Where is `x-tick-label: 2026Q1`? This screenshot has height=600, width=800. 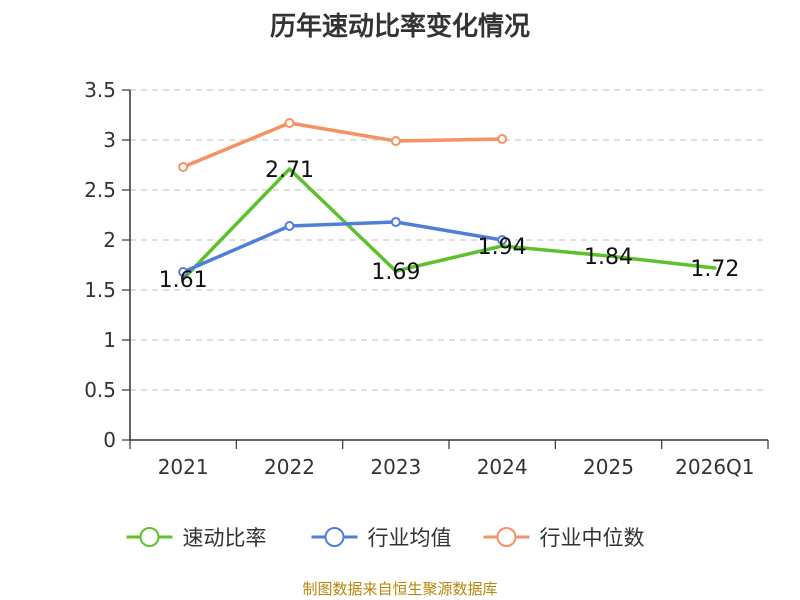 x-tick-label: 2026Q1 is located at coordinates (714, 467).